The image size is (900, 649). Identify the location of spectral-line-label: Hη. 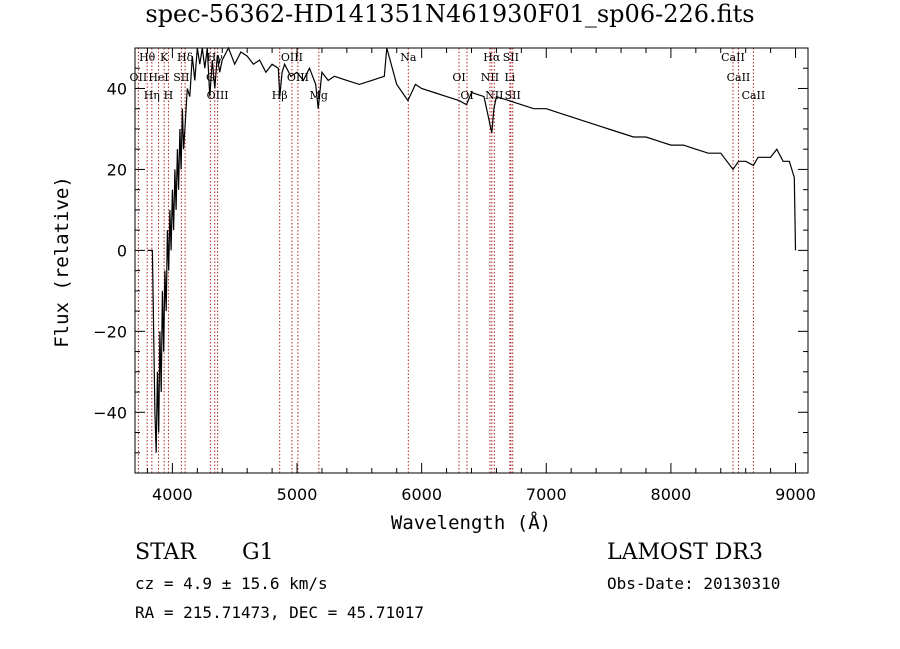
(152, 95).